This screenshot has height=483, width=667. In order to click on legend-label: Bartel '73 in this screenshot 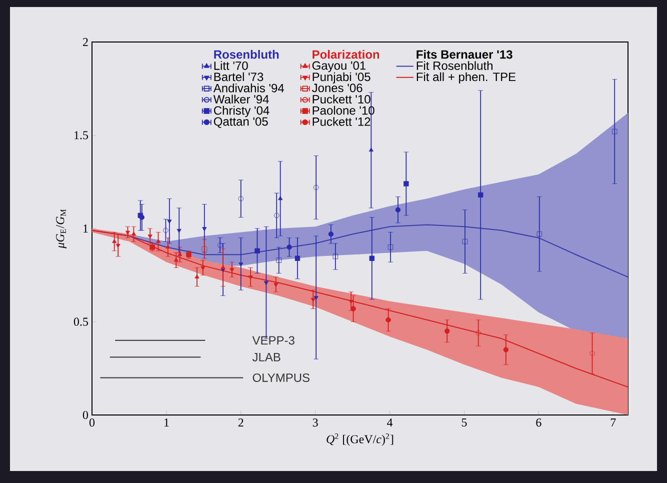, I will do `click(239, 77)`.